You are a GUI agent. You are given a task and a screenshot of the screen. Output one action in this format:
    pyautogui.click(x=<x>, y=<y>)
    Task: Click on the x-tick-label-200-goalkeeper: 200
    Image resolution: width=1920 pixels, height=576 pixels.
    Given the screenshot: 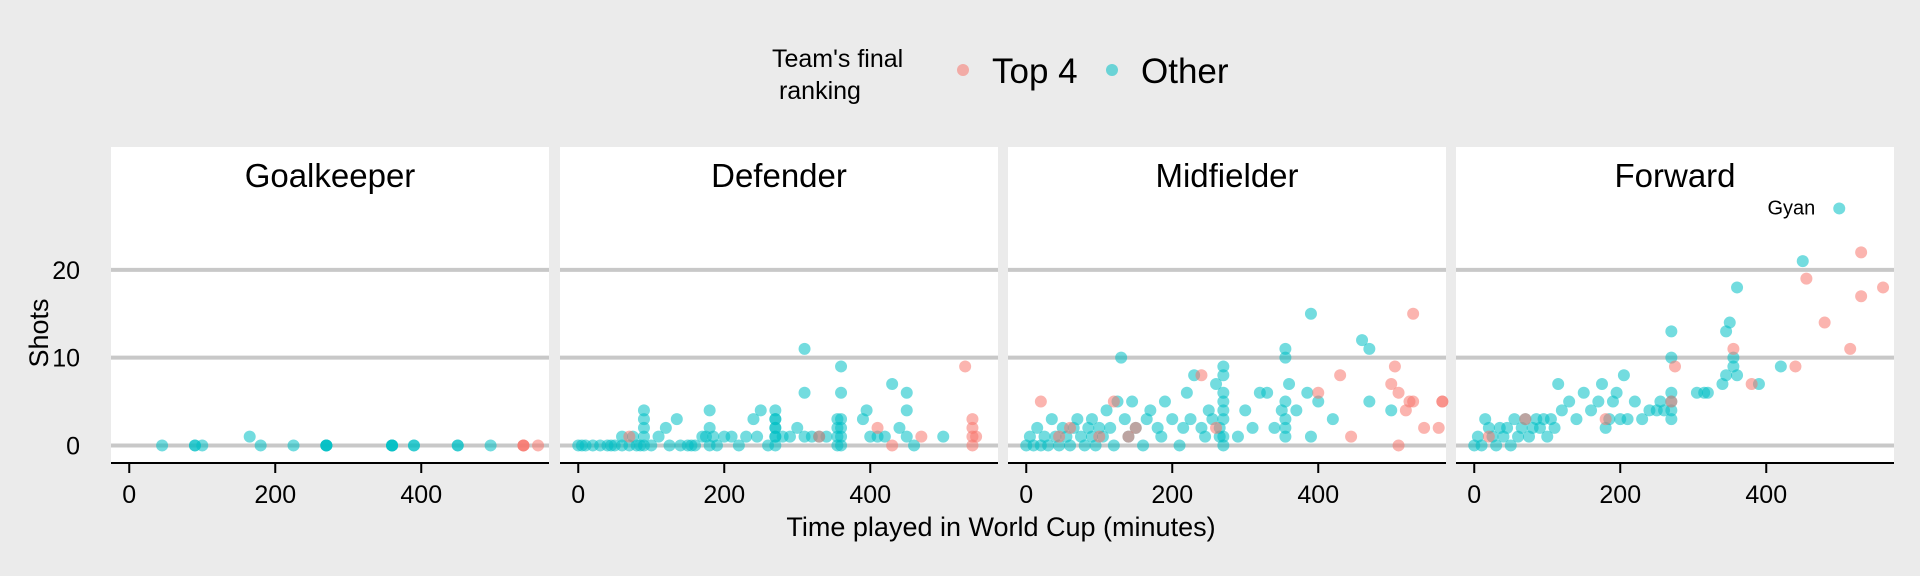 What is the action you would take?
    pyautogui.click(x=275, y=495)
    